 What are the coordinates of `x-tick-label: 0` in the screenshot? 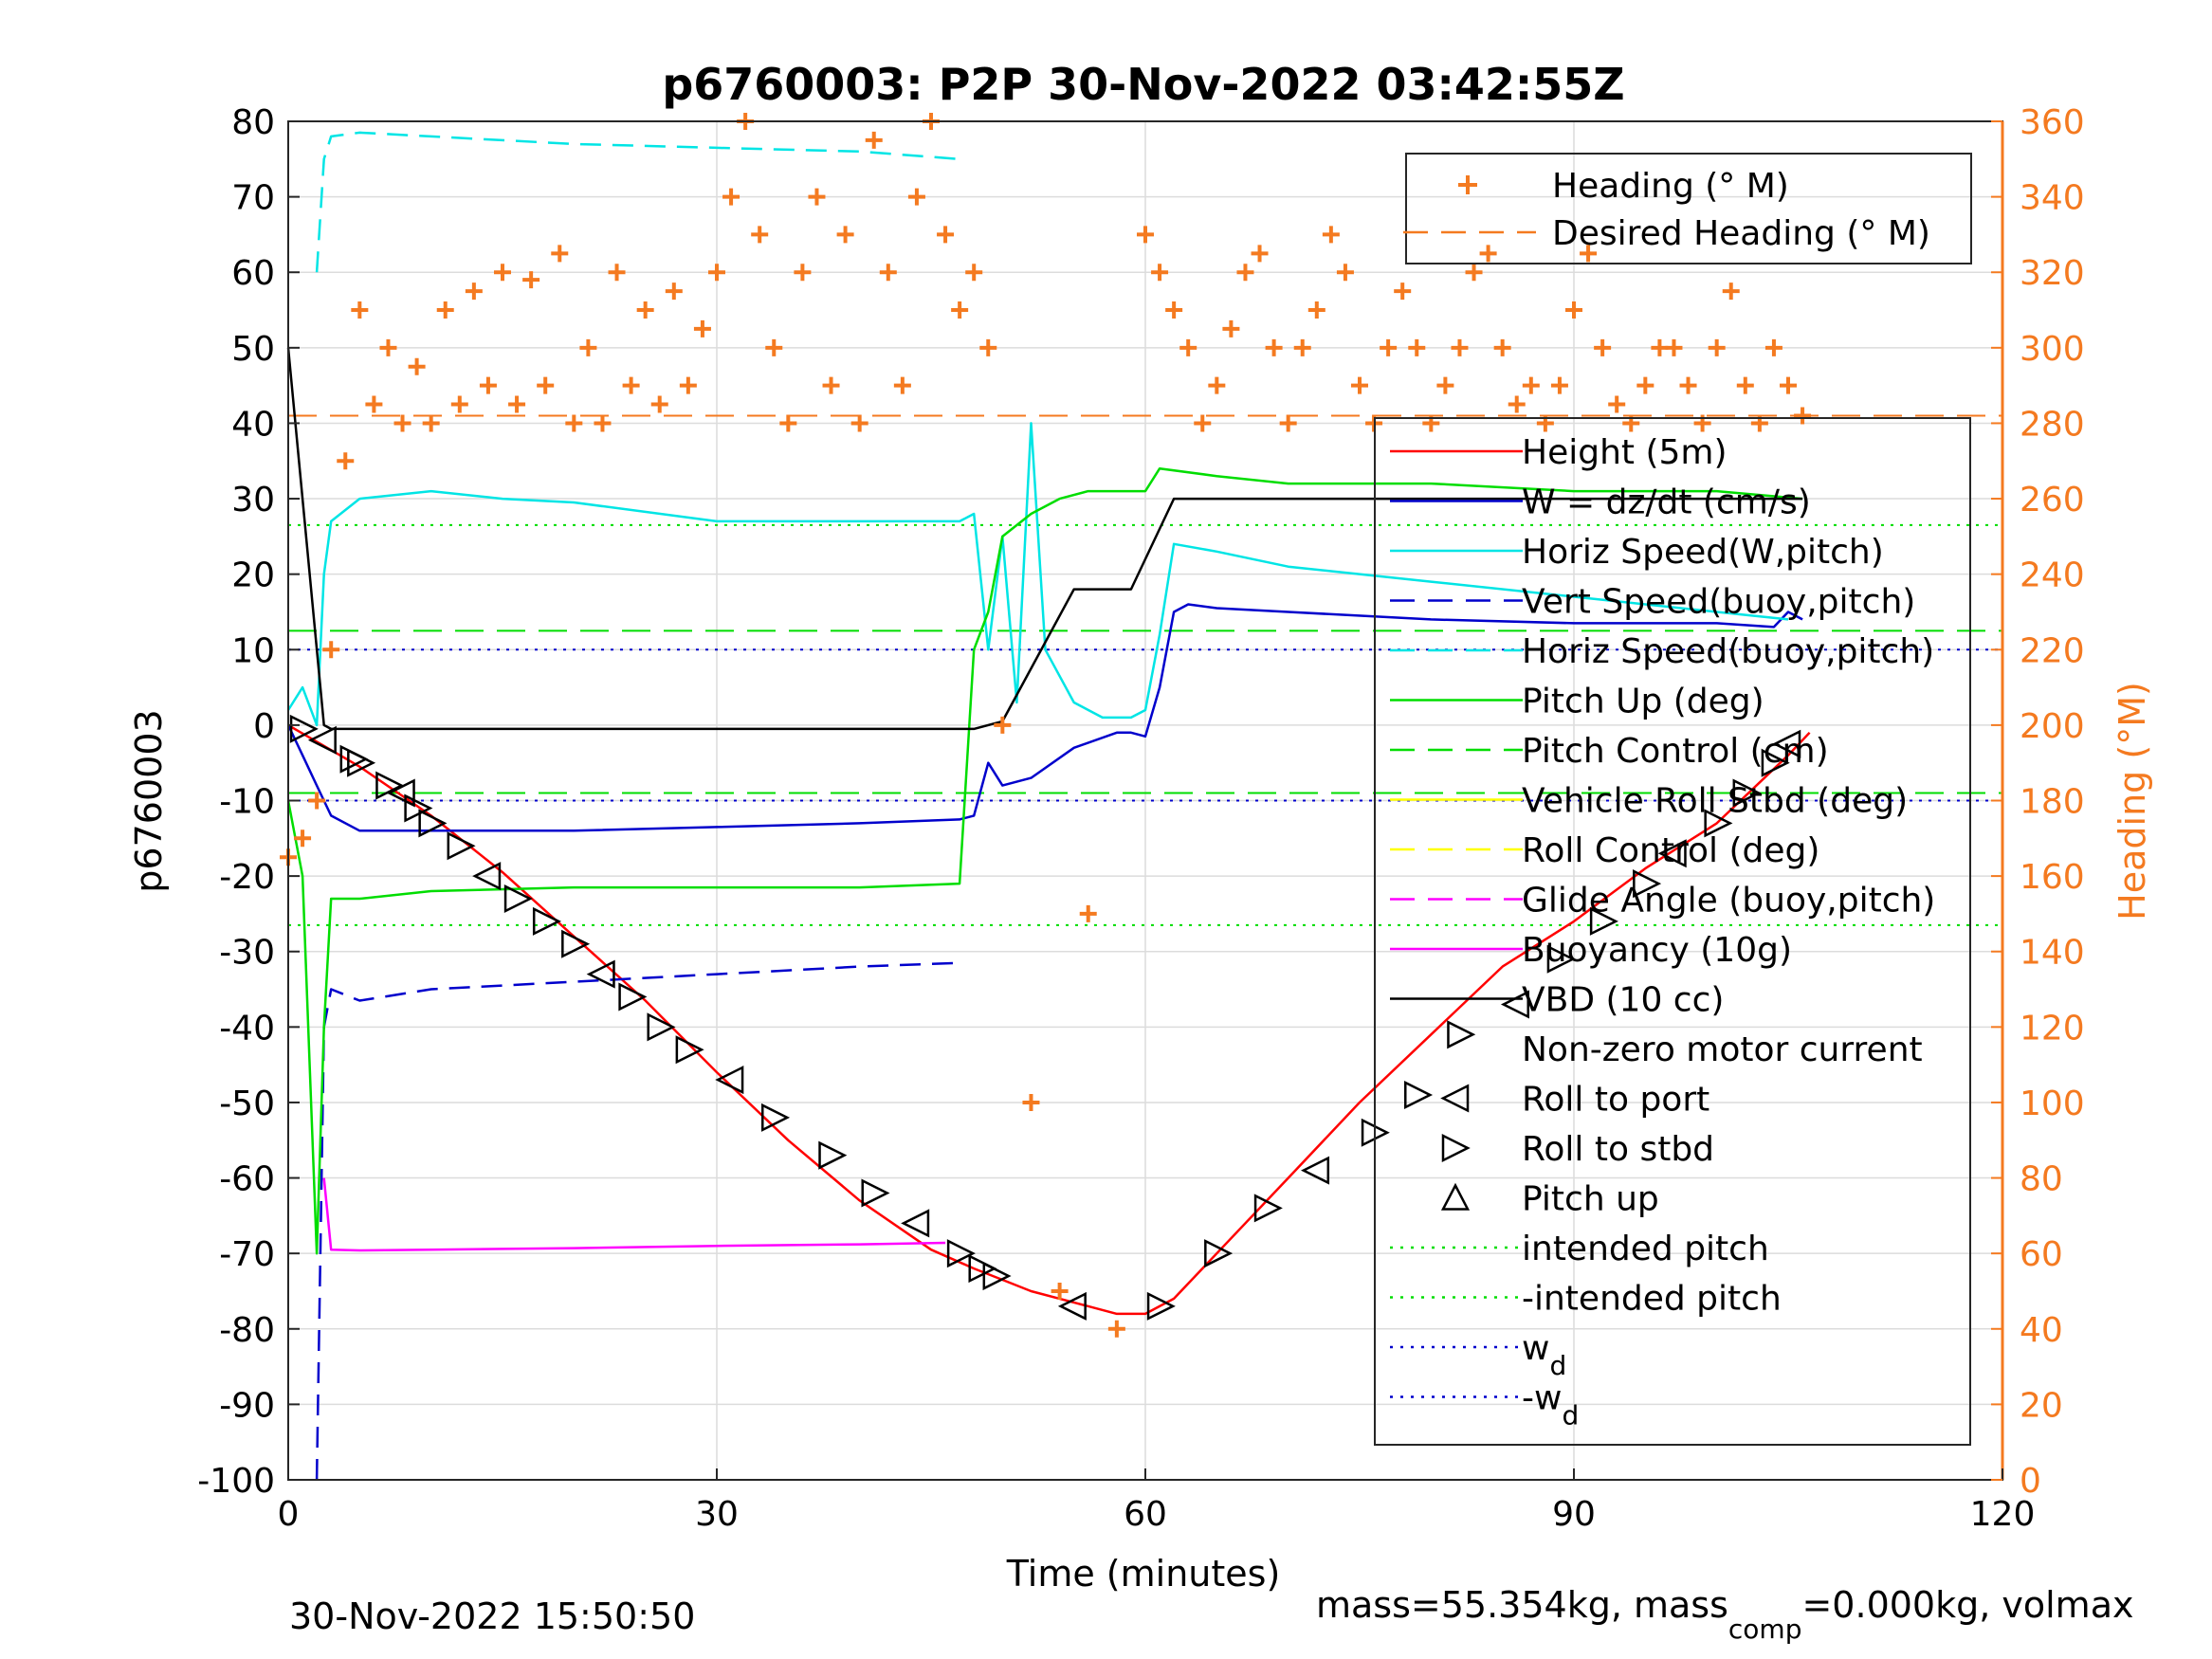 It's located at (289, 1514).